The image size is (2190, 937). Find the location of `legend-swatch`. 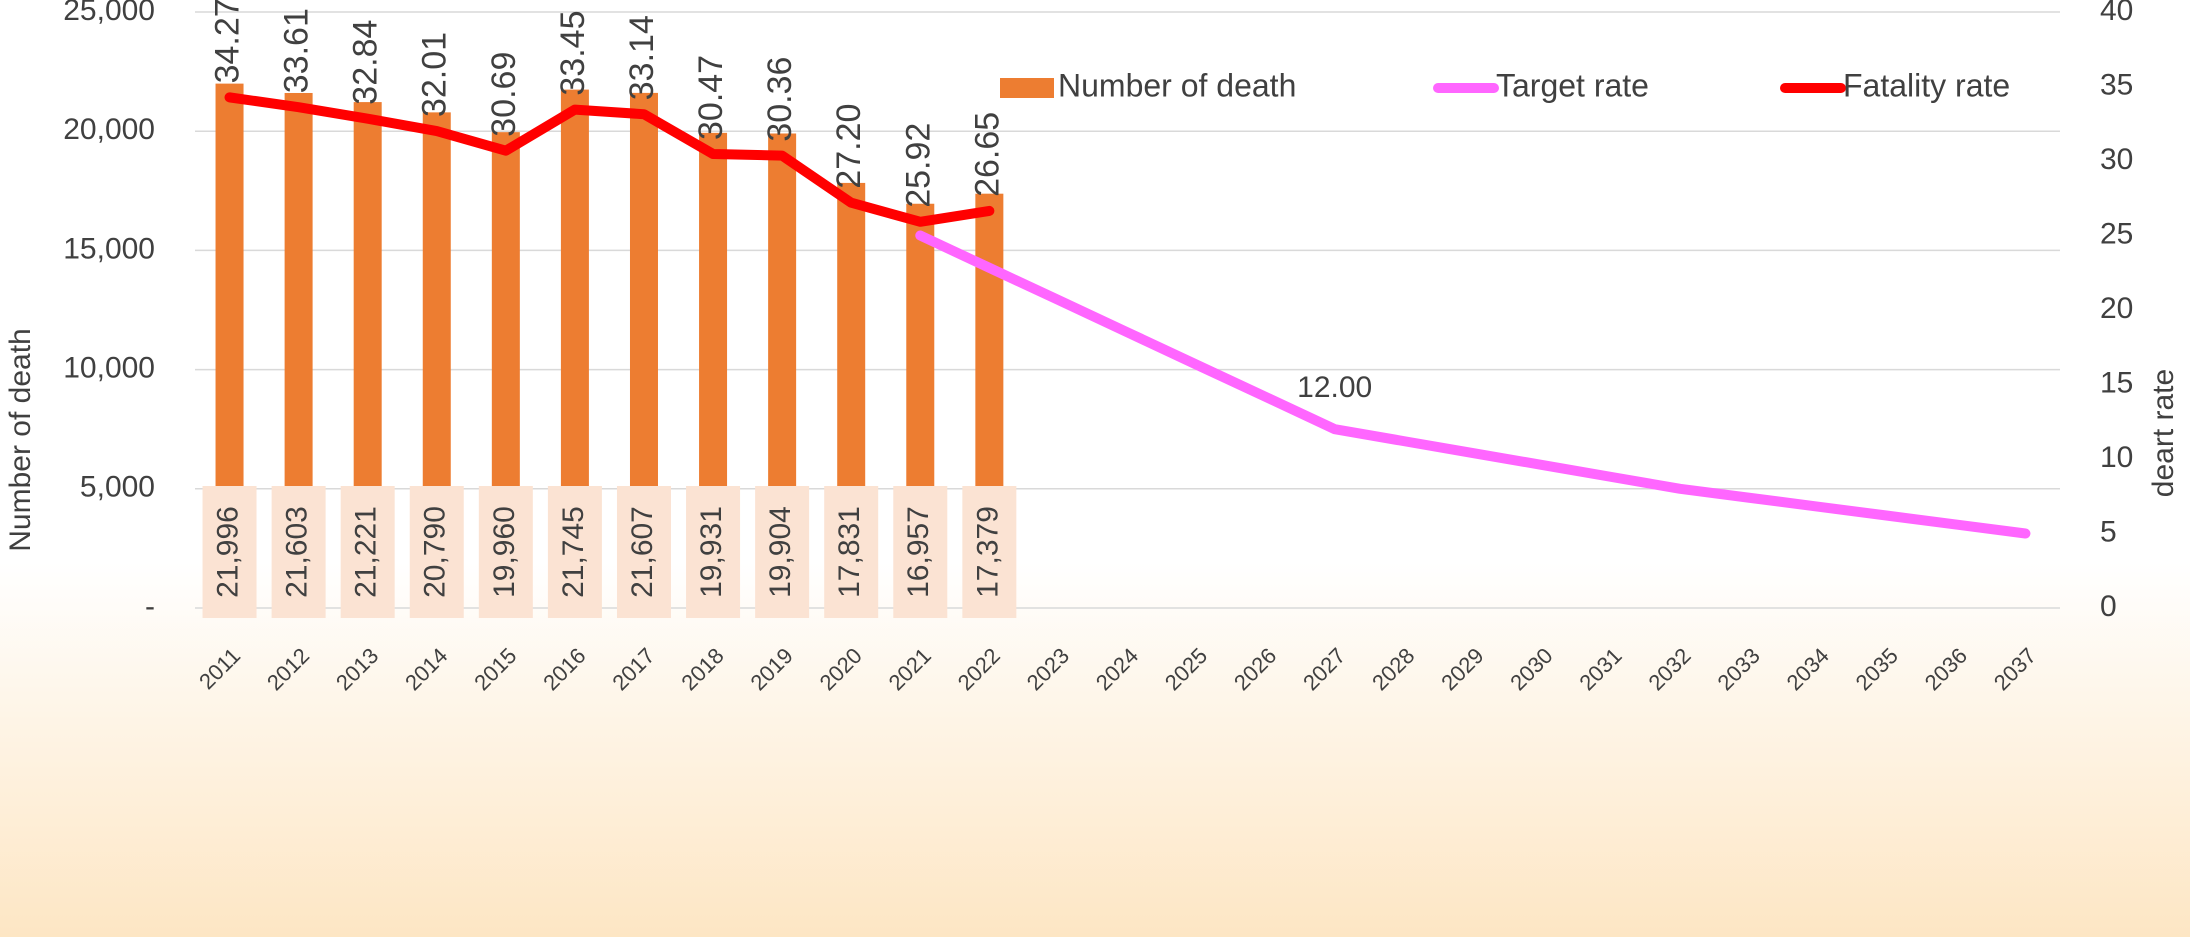

legend-swatch is located at coordinates (1027, 88).